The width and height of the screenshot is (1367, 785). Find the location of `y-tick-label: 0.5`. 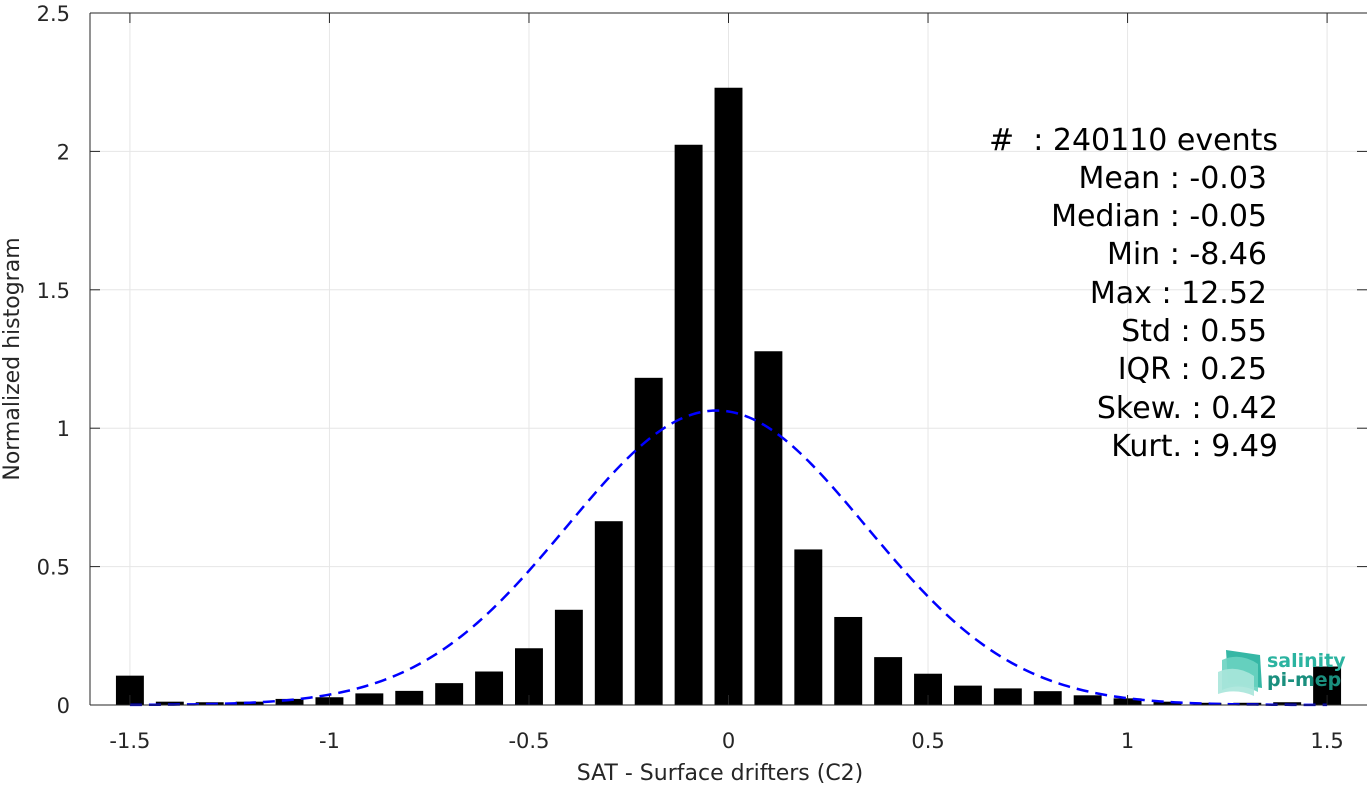

y-tick-label: 0.5 is located at coordinates (53, 568).